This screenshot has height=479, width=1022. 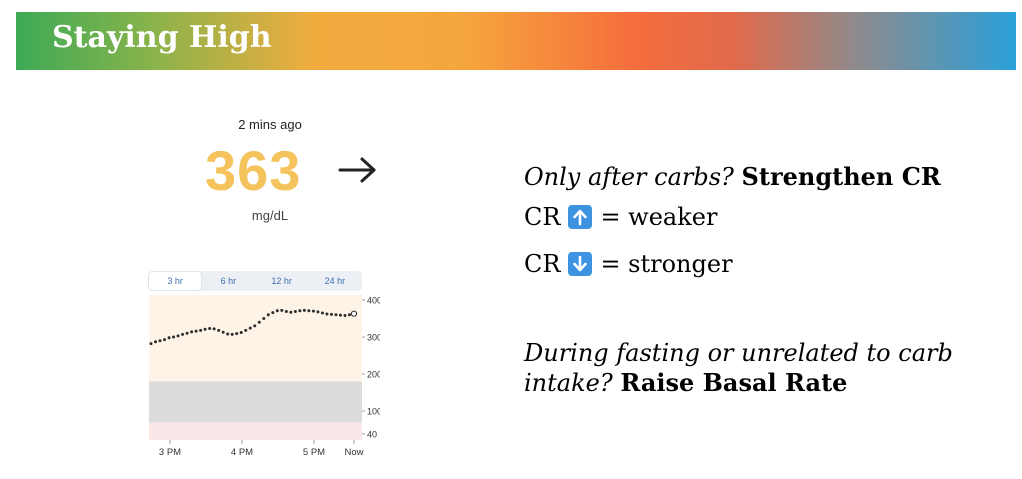 I want to click on note-carbs: Only after carbs? Strengthen CR, so click(x=732, y=176).